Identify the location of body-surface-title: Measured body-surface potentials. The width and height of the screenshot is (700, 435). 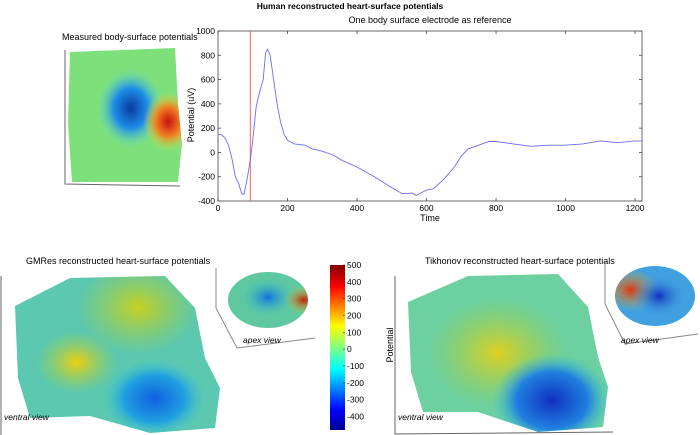
(130, 37).